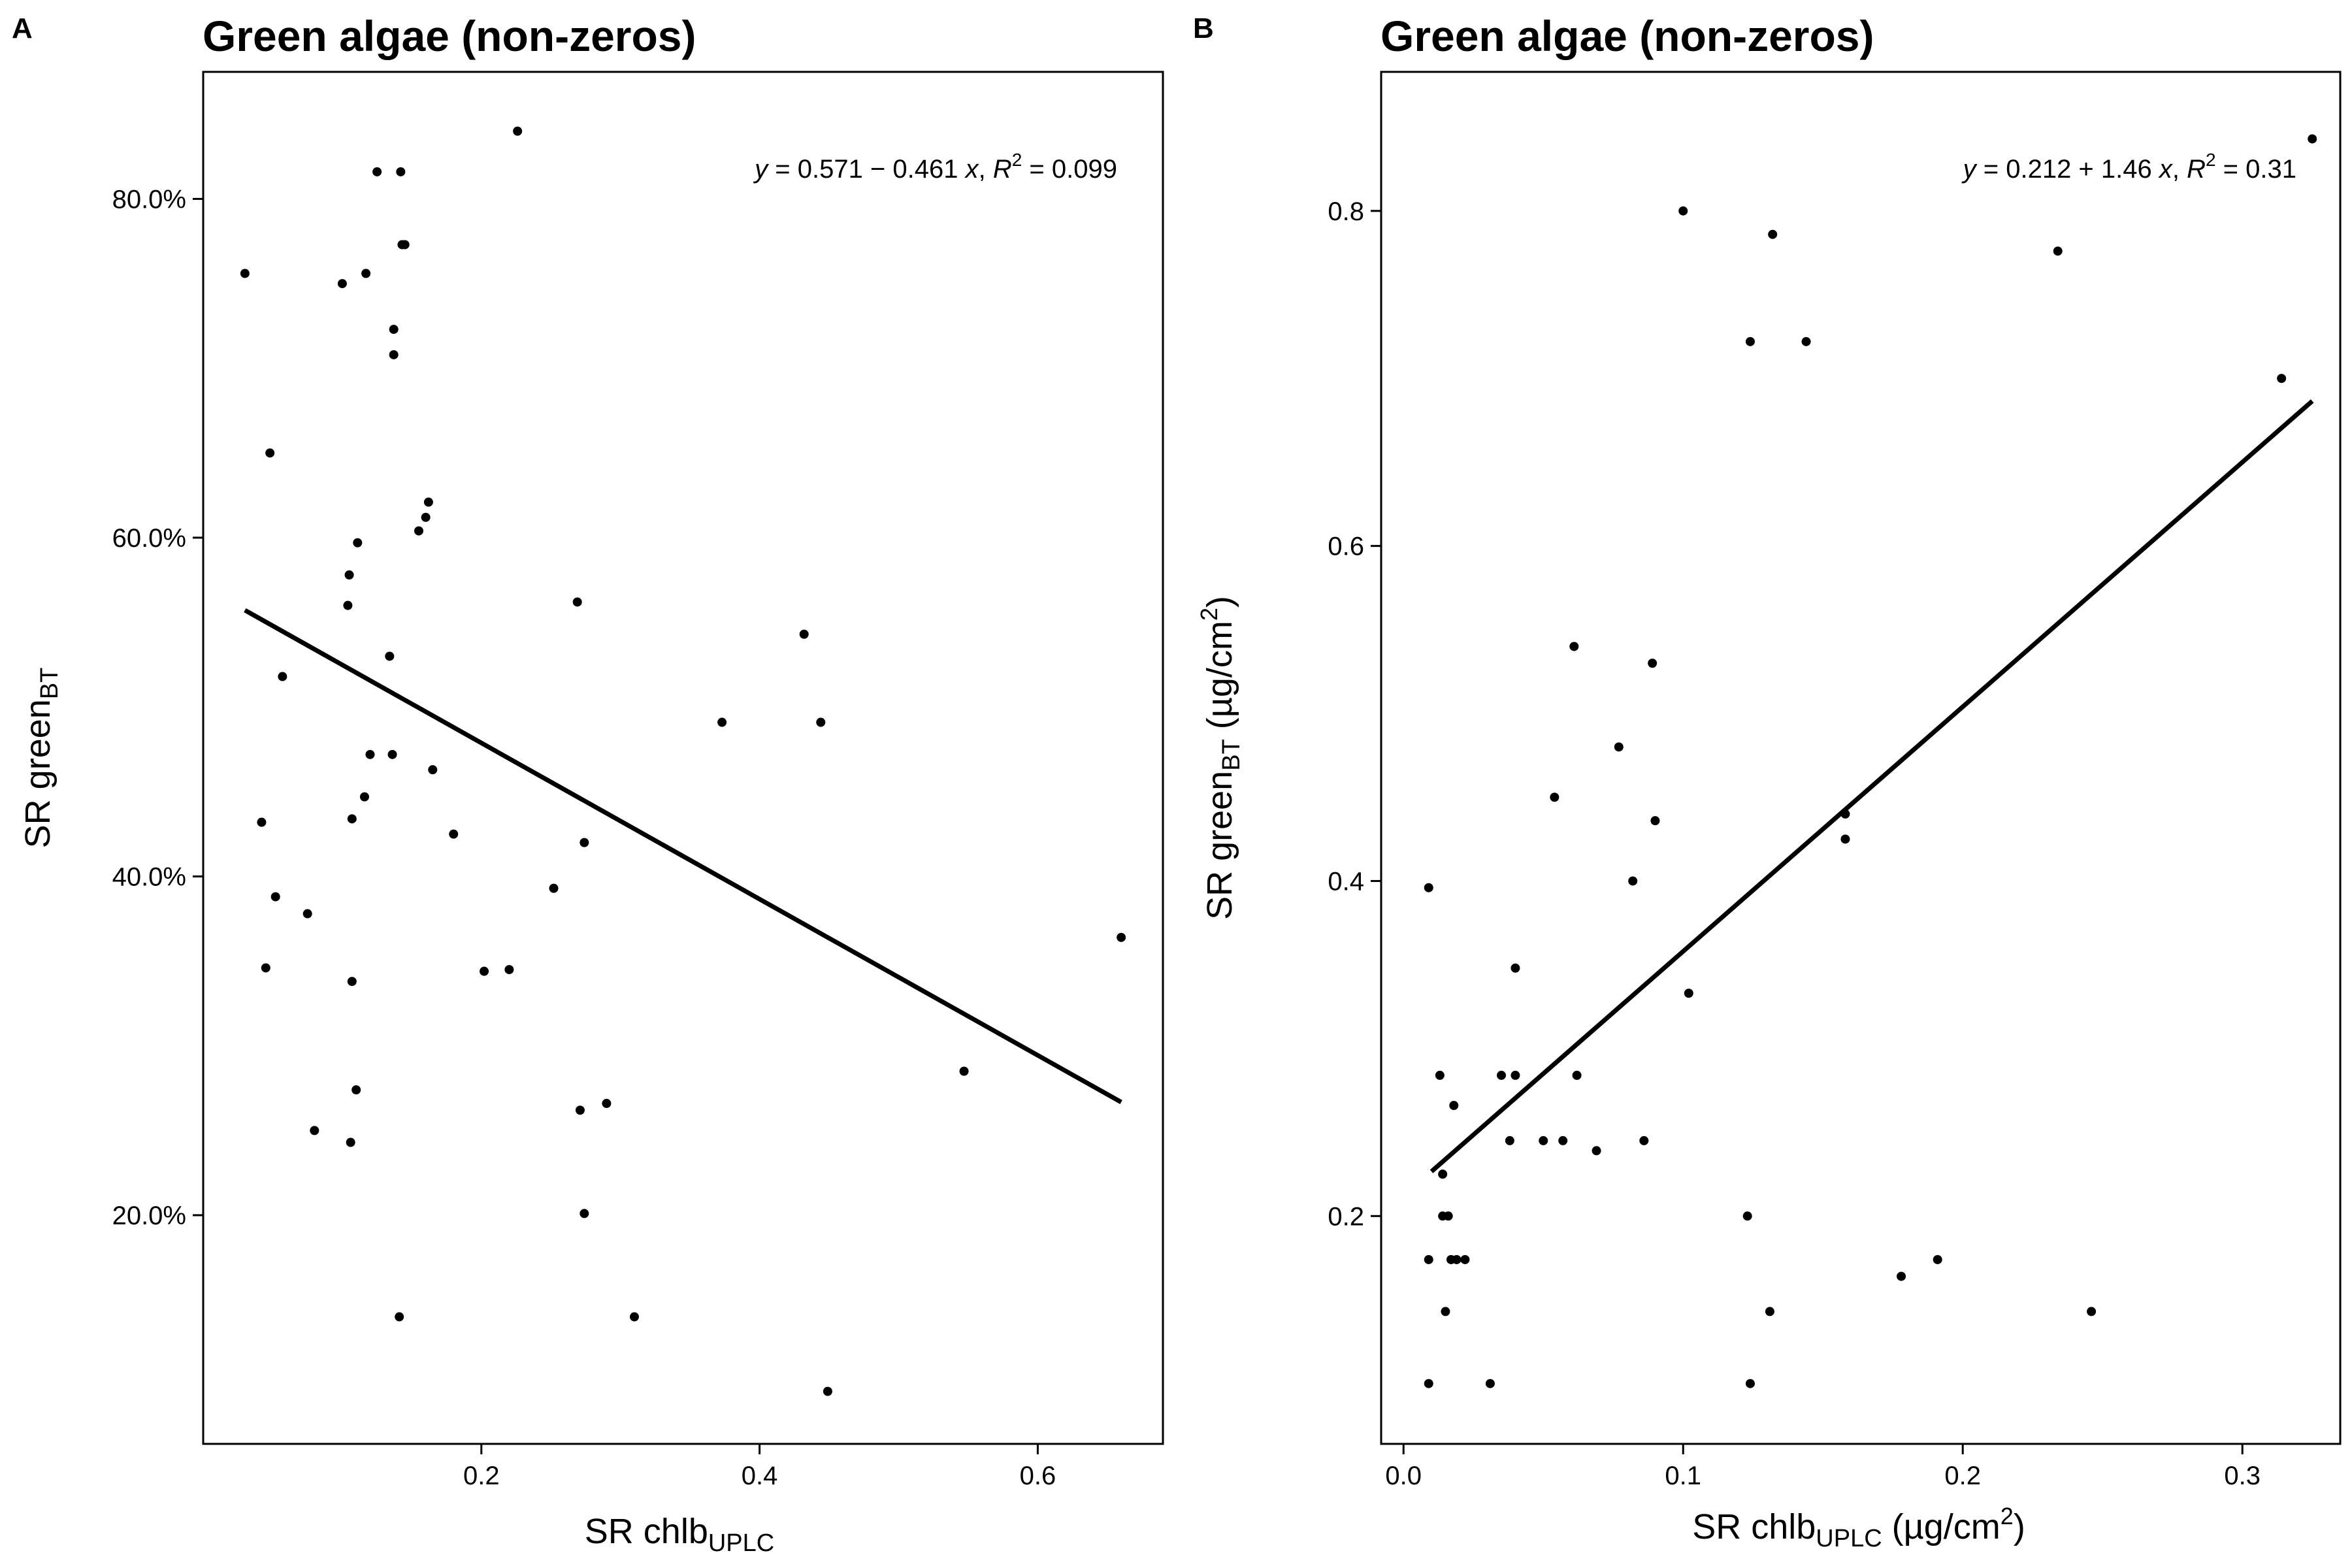  What do you see at coordinates (1346, 881) in the screenshot?
I see `y-tick-label: 0.4` at bounding box center [1346, 881].